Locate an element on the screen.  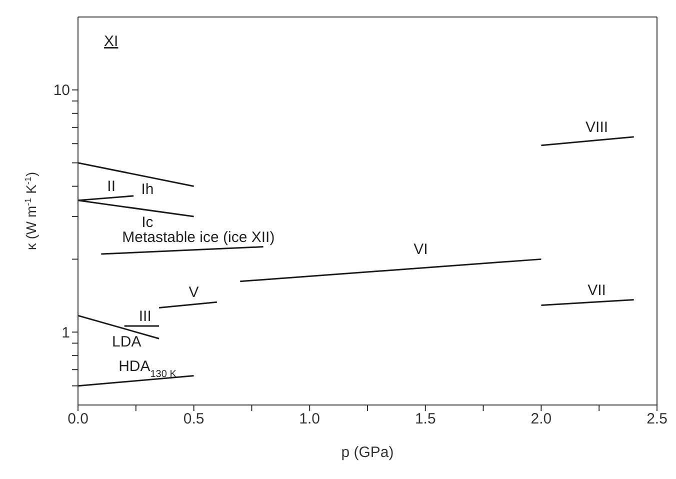
x-axis-title: p (GPa) is located at coordinates (367, 452).